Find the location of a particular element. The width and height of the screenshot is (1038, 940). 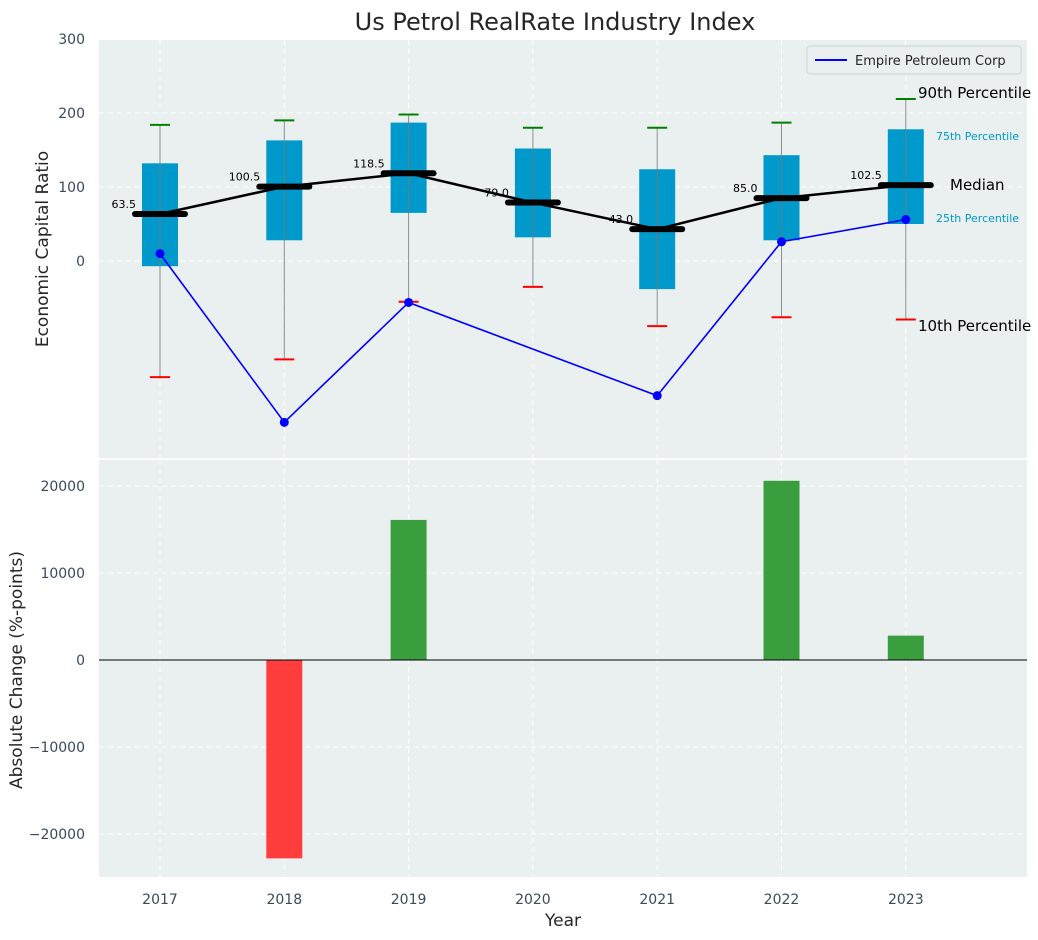

median-value-label: 102.5 is located at coordinates (866, 175).